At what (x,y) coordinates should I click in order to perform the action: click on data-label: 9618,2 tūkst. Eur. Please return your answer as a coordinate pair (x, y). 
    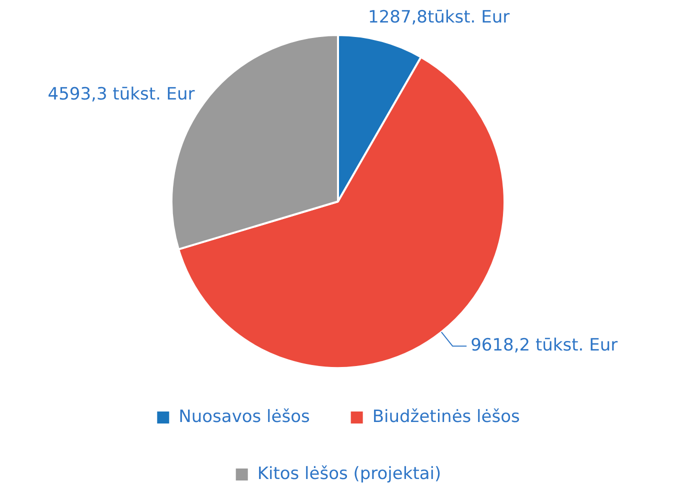
    Looking at the image, I should click on (544, 346).